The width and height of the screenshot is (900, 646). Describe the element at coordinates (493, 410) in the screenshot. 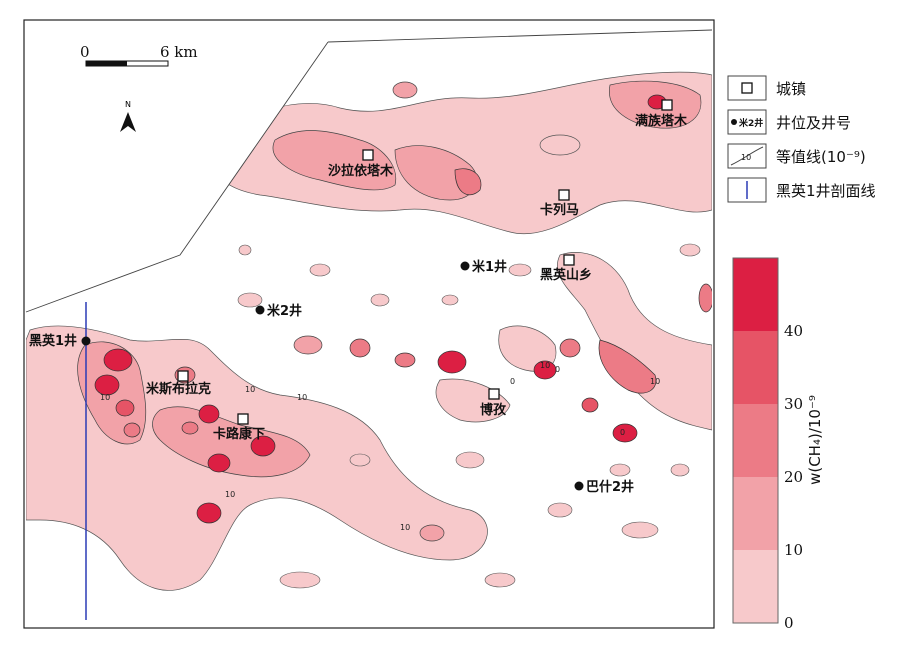

I see `svg-text: 博孜` at that location.